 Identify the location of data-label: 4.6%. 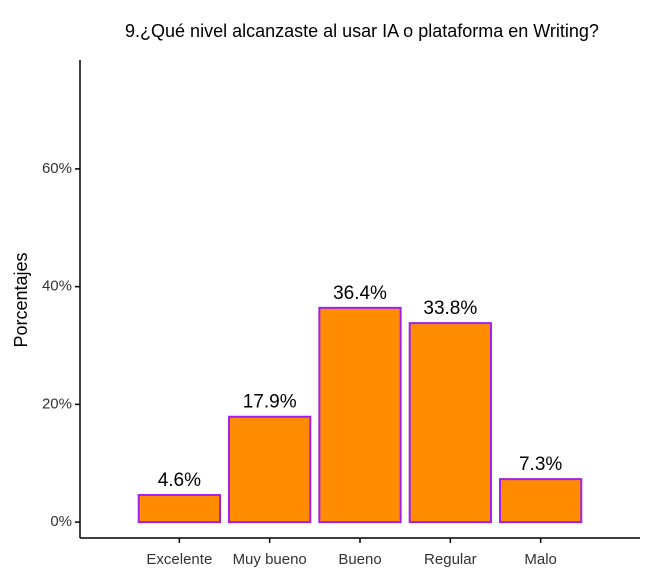
(179, 480).